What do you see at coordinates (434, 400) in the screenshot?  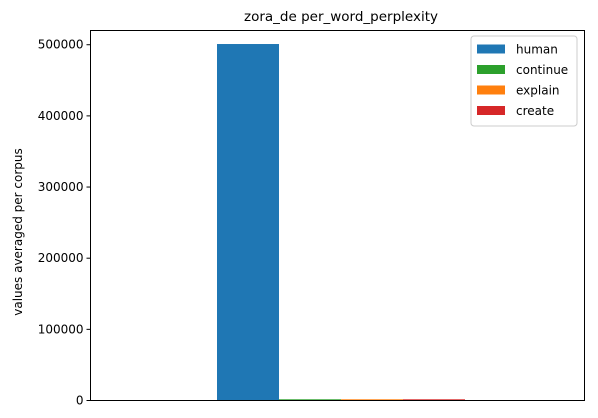 I see `bar-create` at bounding box center [434, 400].